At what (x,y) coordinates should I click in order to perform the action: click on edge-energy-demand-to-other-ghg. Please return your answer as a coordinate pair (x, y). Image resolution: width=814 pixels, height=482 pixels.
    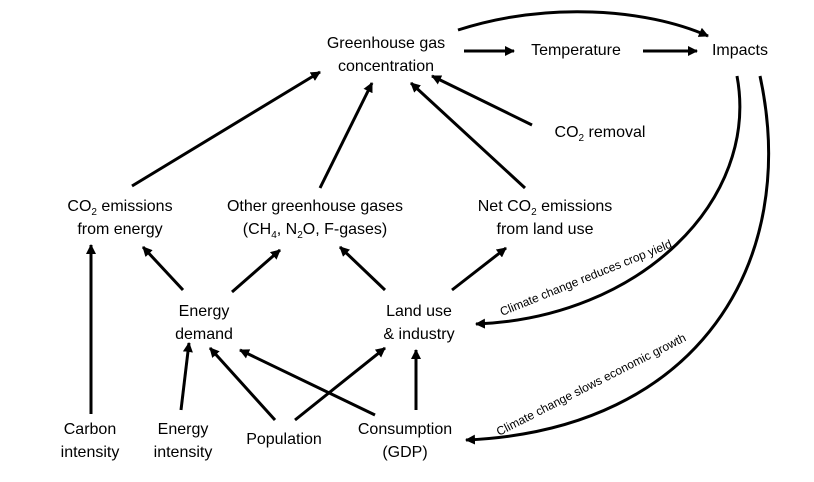
    Looking at the image, I should click on (256, 271).